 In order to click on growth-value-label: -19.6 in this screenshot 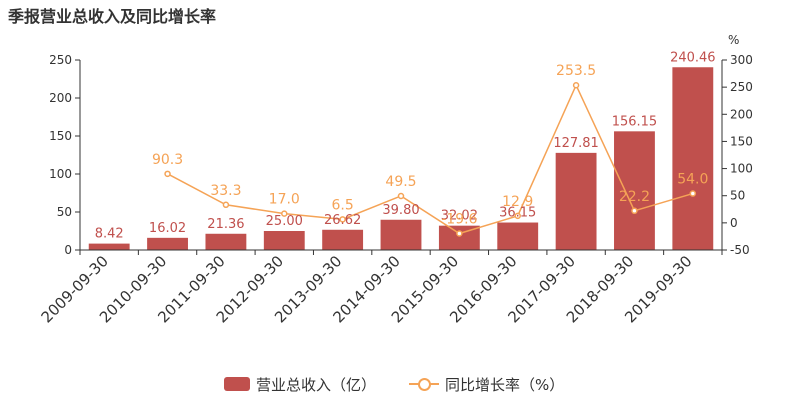, I will do `click(459, 219)`.